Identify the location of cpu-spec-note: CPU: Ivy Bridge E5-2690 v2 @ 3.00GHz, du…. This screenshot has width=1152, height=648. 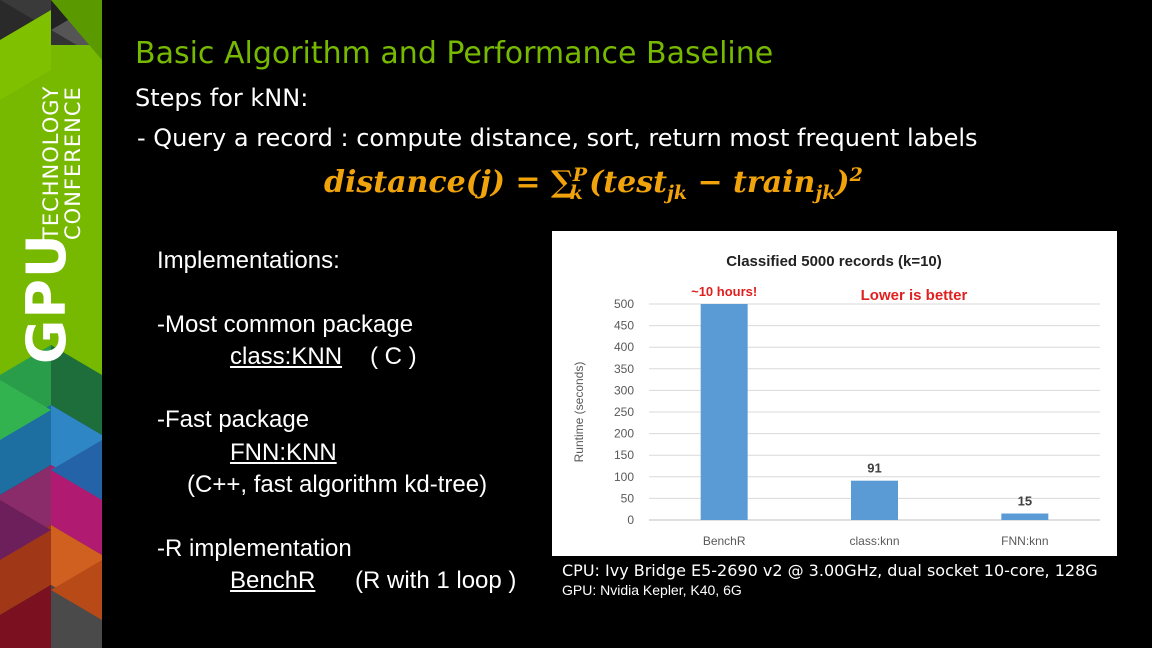
(830, 570).